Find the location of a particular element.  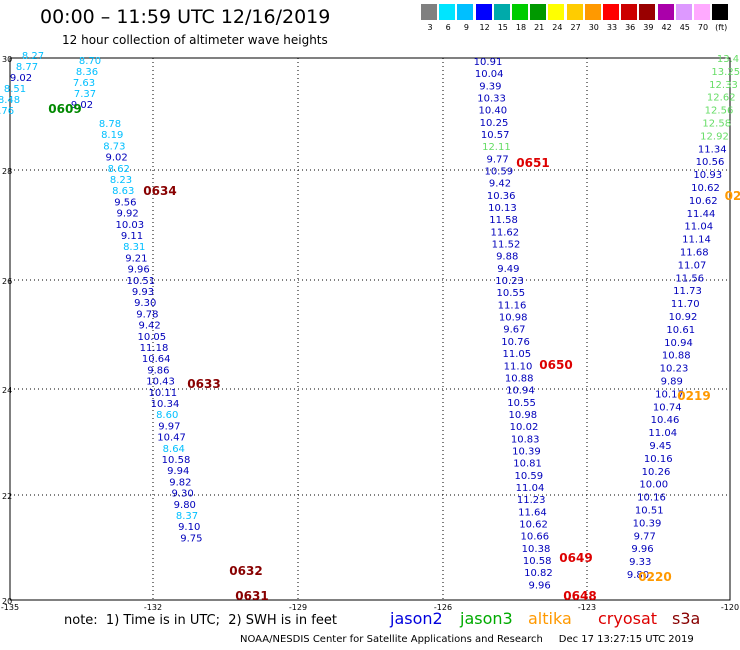

wave-height-value: 9.78 is located at coordinates (147, 314).